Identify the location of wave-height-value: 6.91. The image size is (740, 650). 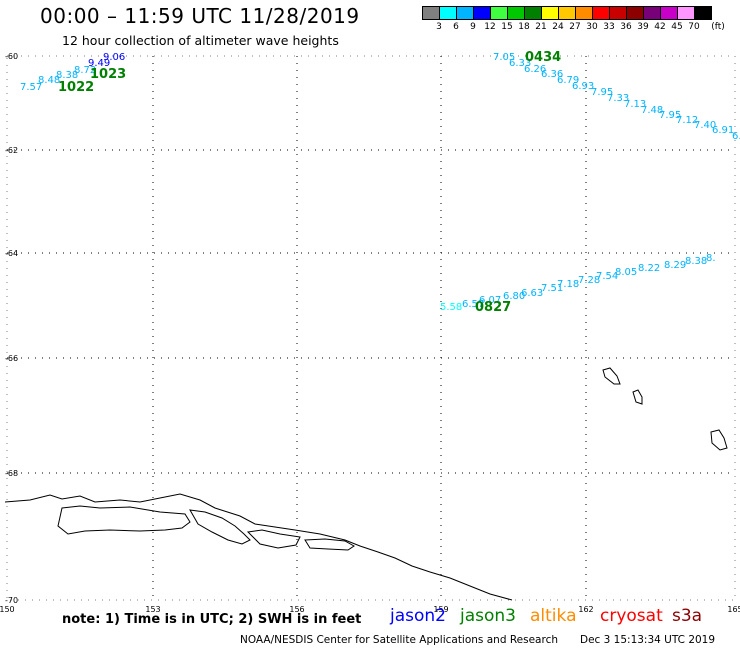
(723, 130).